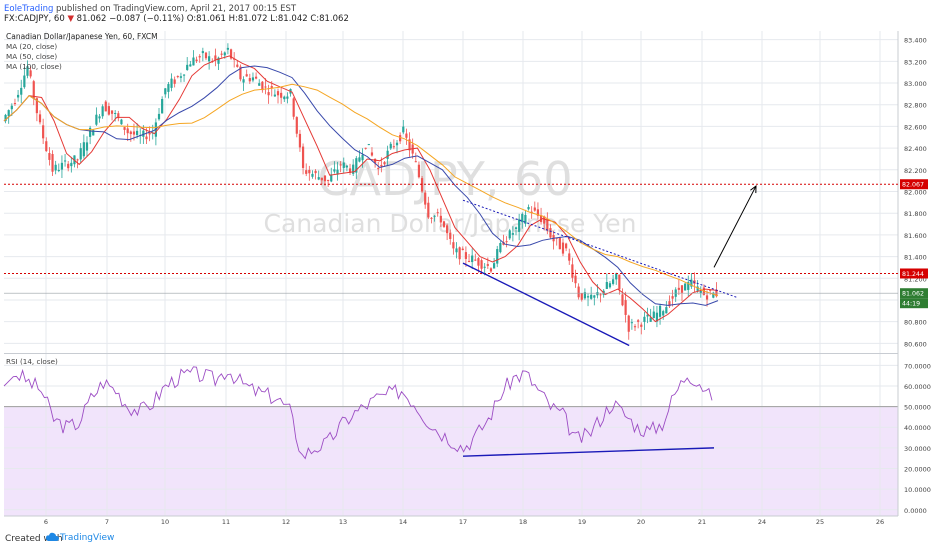 Image resolution: width=932 pixels, height=550 pixels. Describe the element at coordinates (913, 185) in the screenshot. I see `price-label-text: 82.067` at that location.